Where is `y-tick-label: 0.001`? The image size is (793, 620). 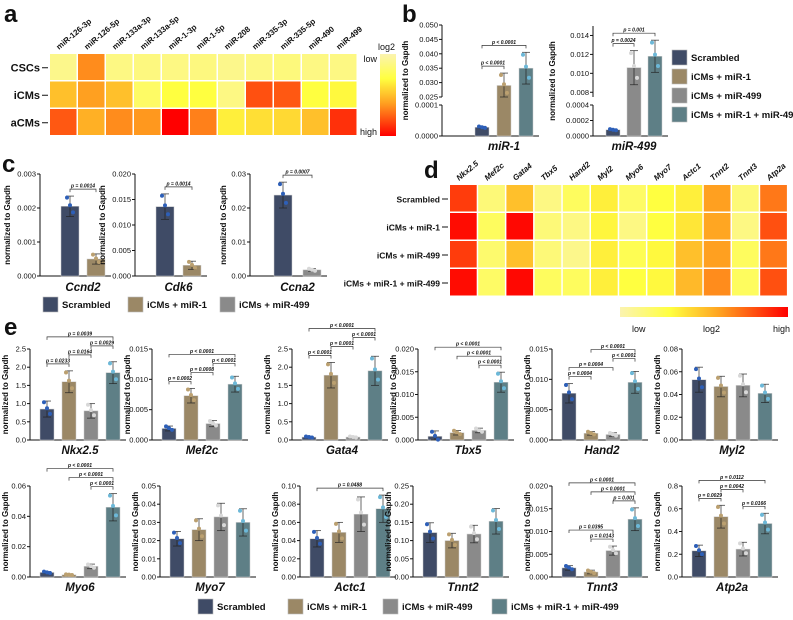
y-tick-label: 0.001 is located at coordinates (26, 242).